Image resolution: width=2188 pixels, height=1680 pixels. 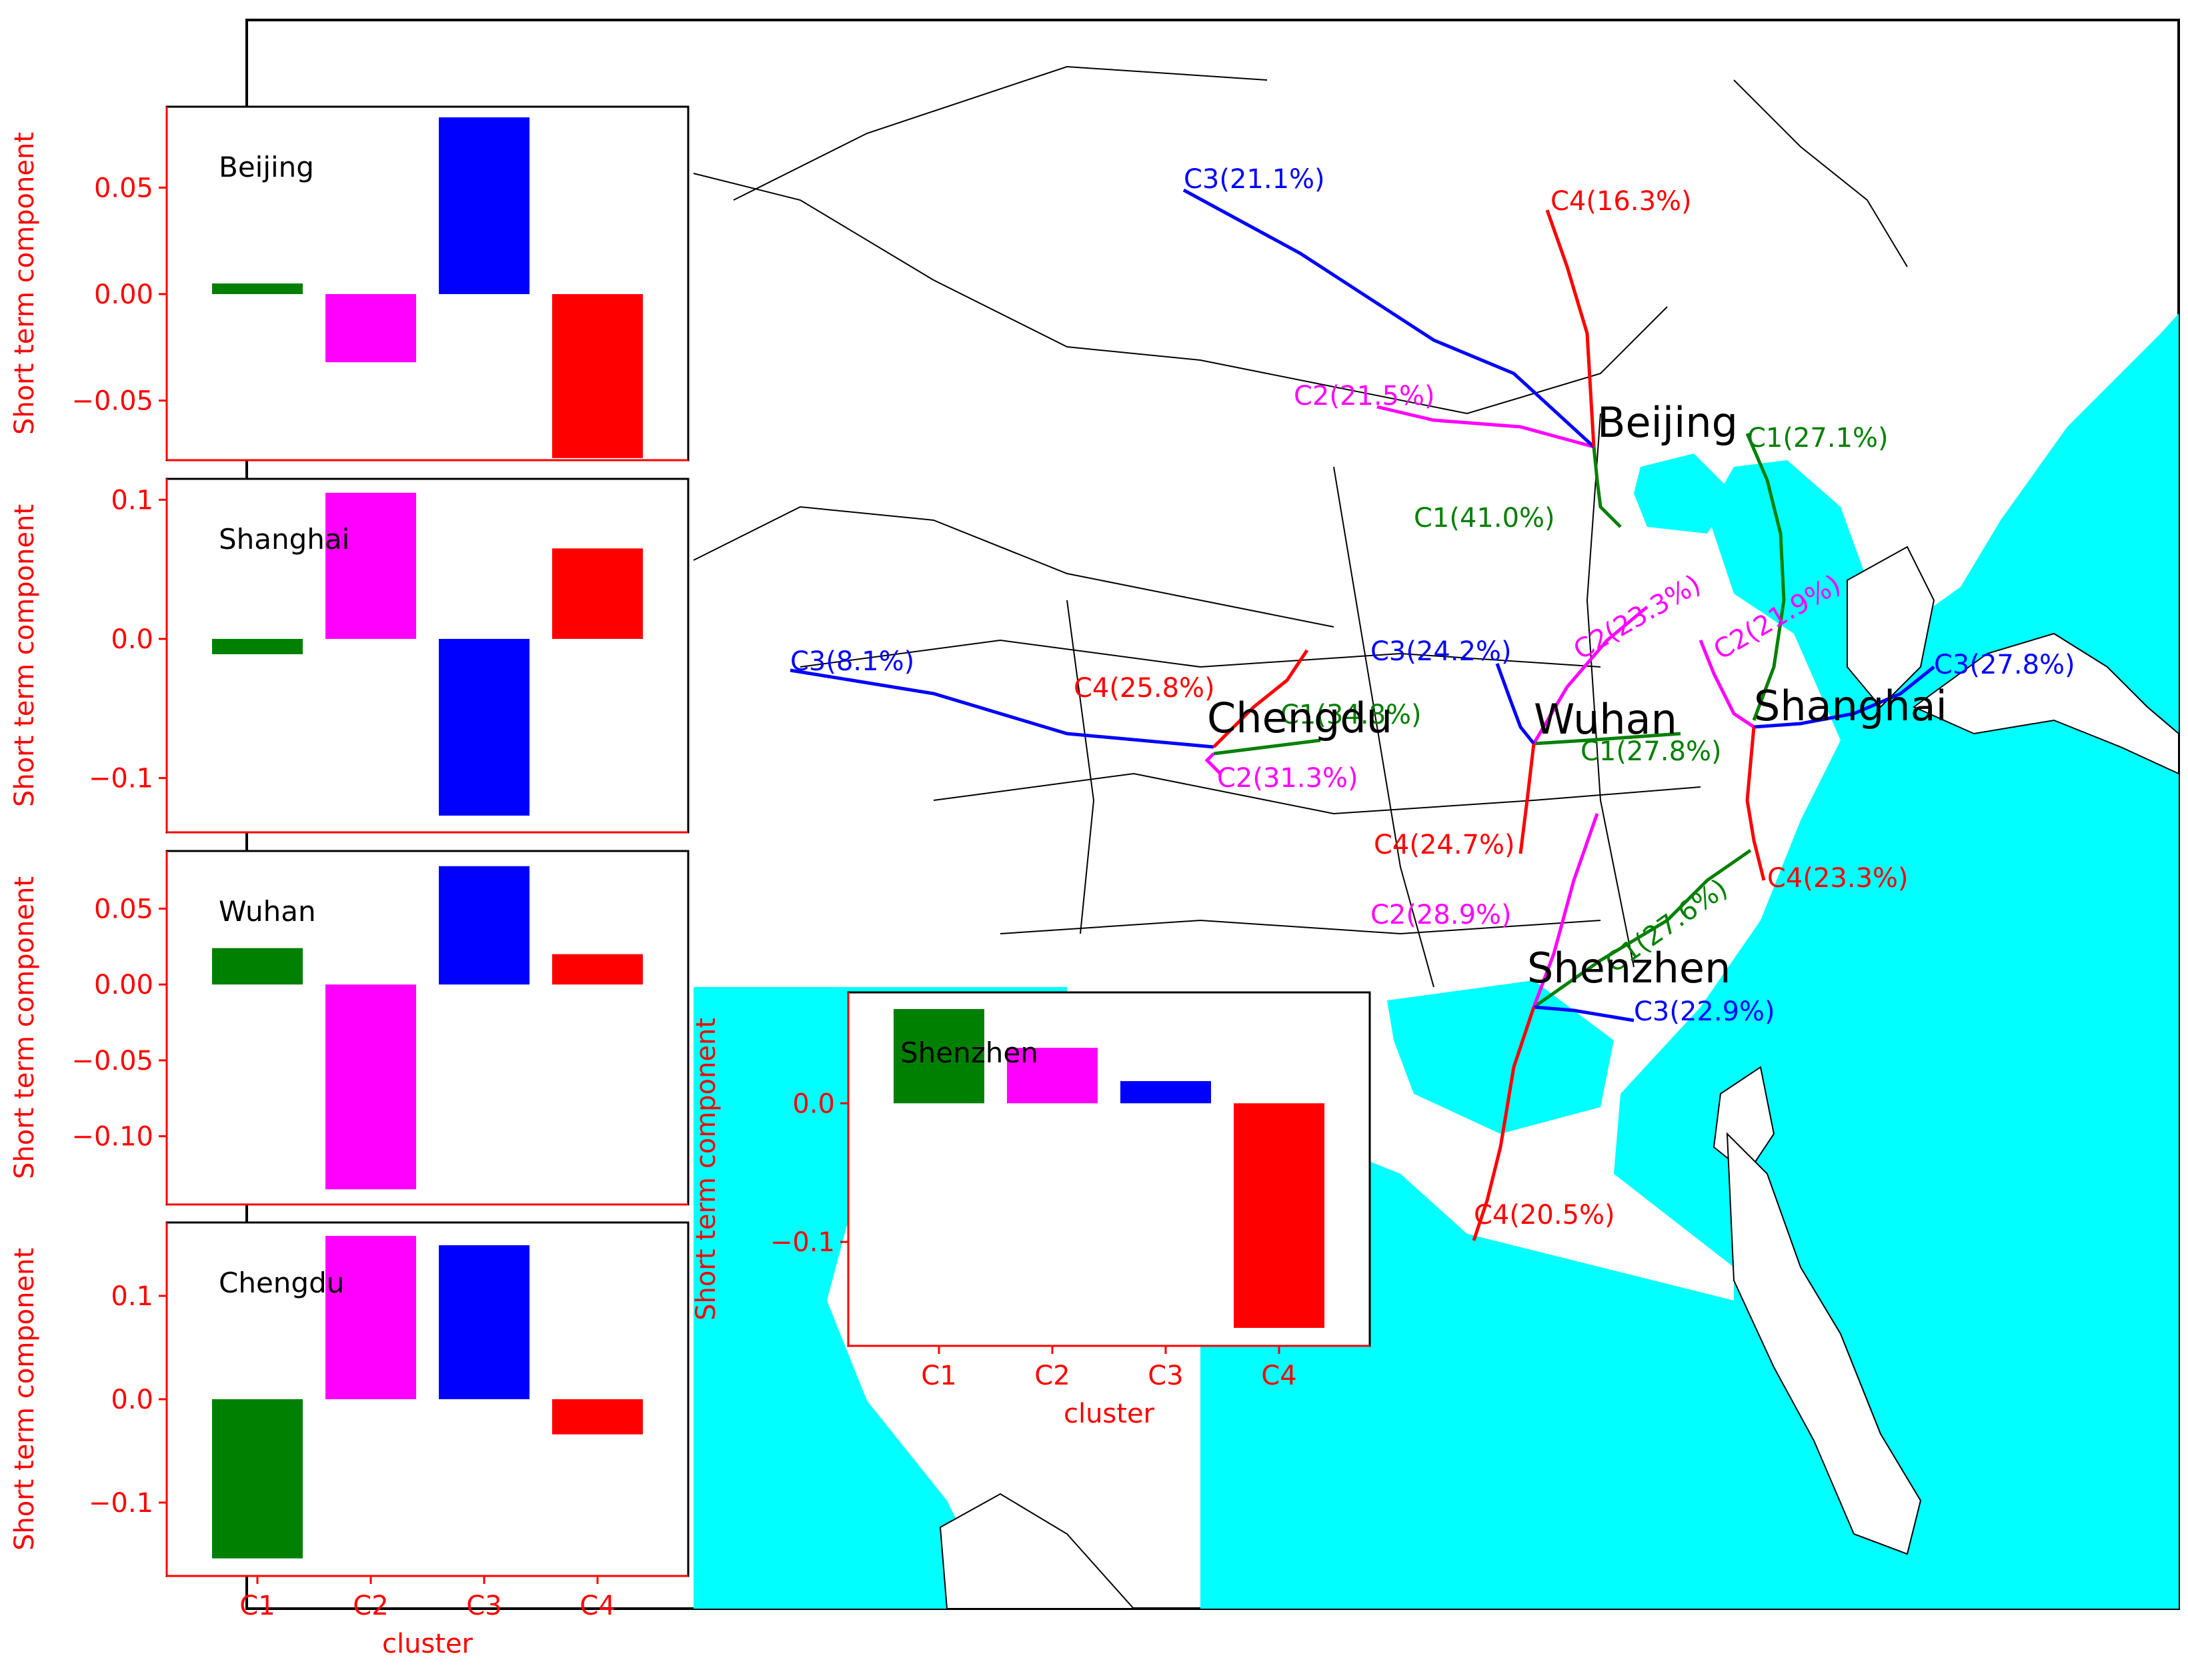 What do you see at coordinates (1704, 1011) in the screenshot?
I see `path-label-shenzhen-c3: C3(22.9%)` at bounding box center [1704, 1011].